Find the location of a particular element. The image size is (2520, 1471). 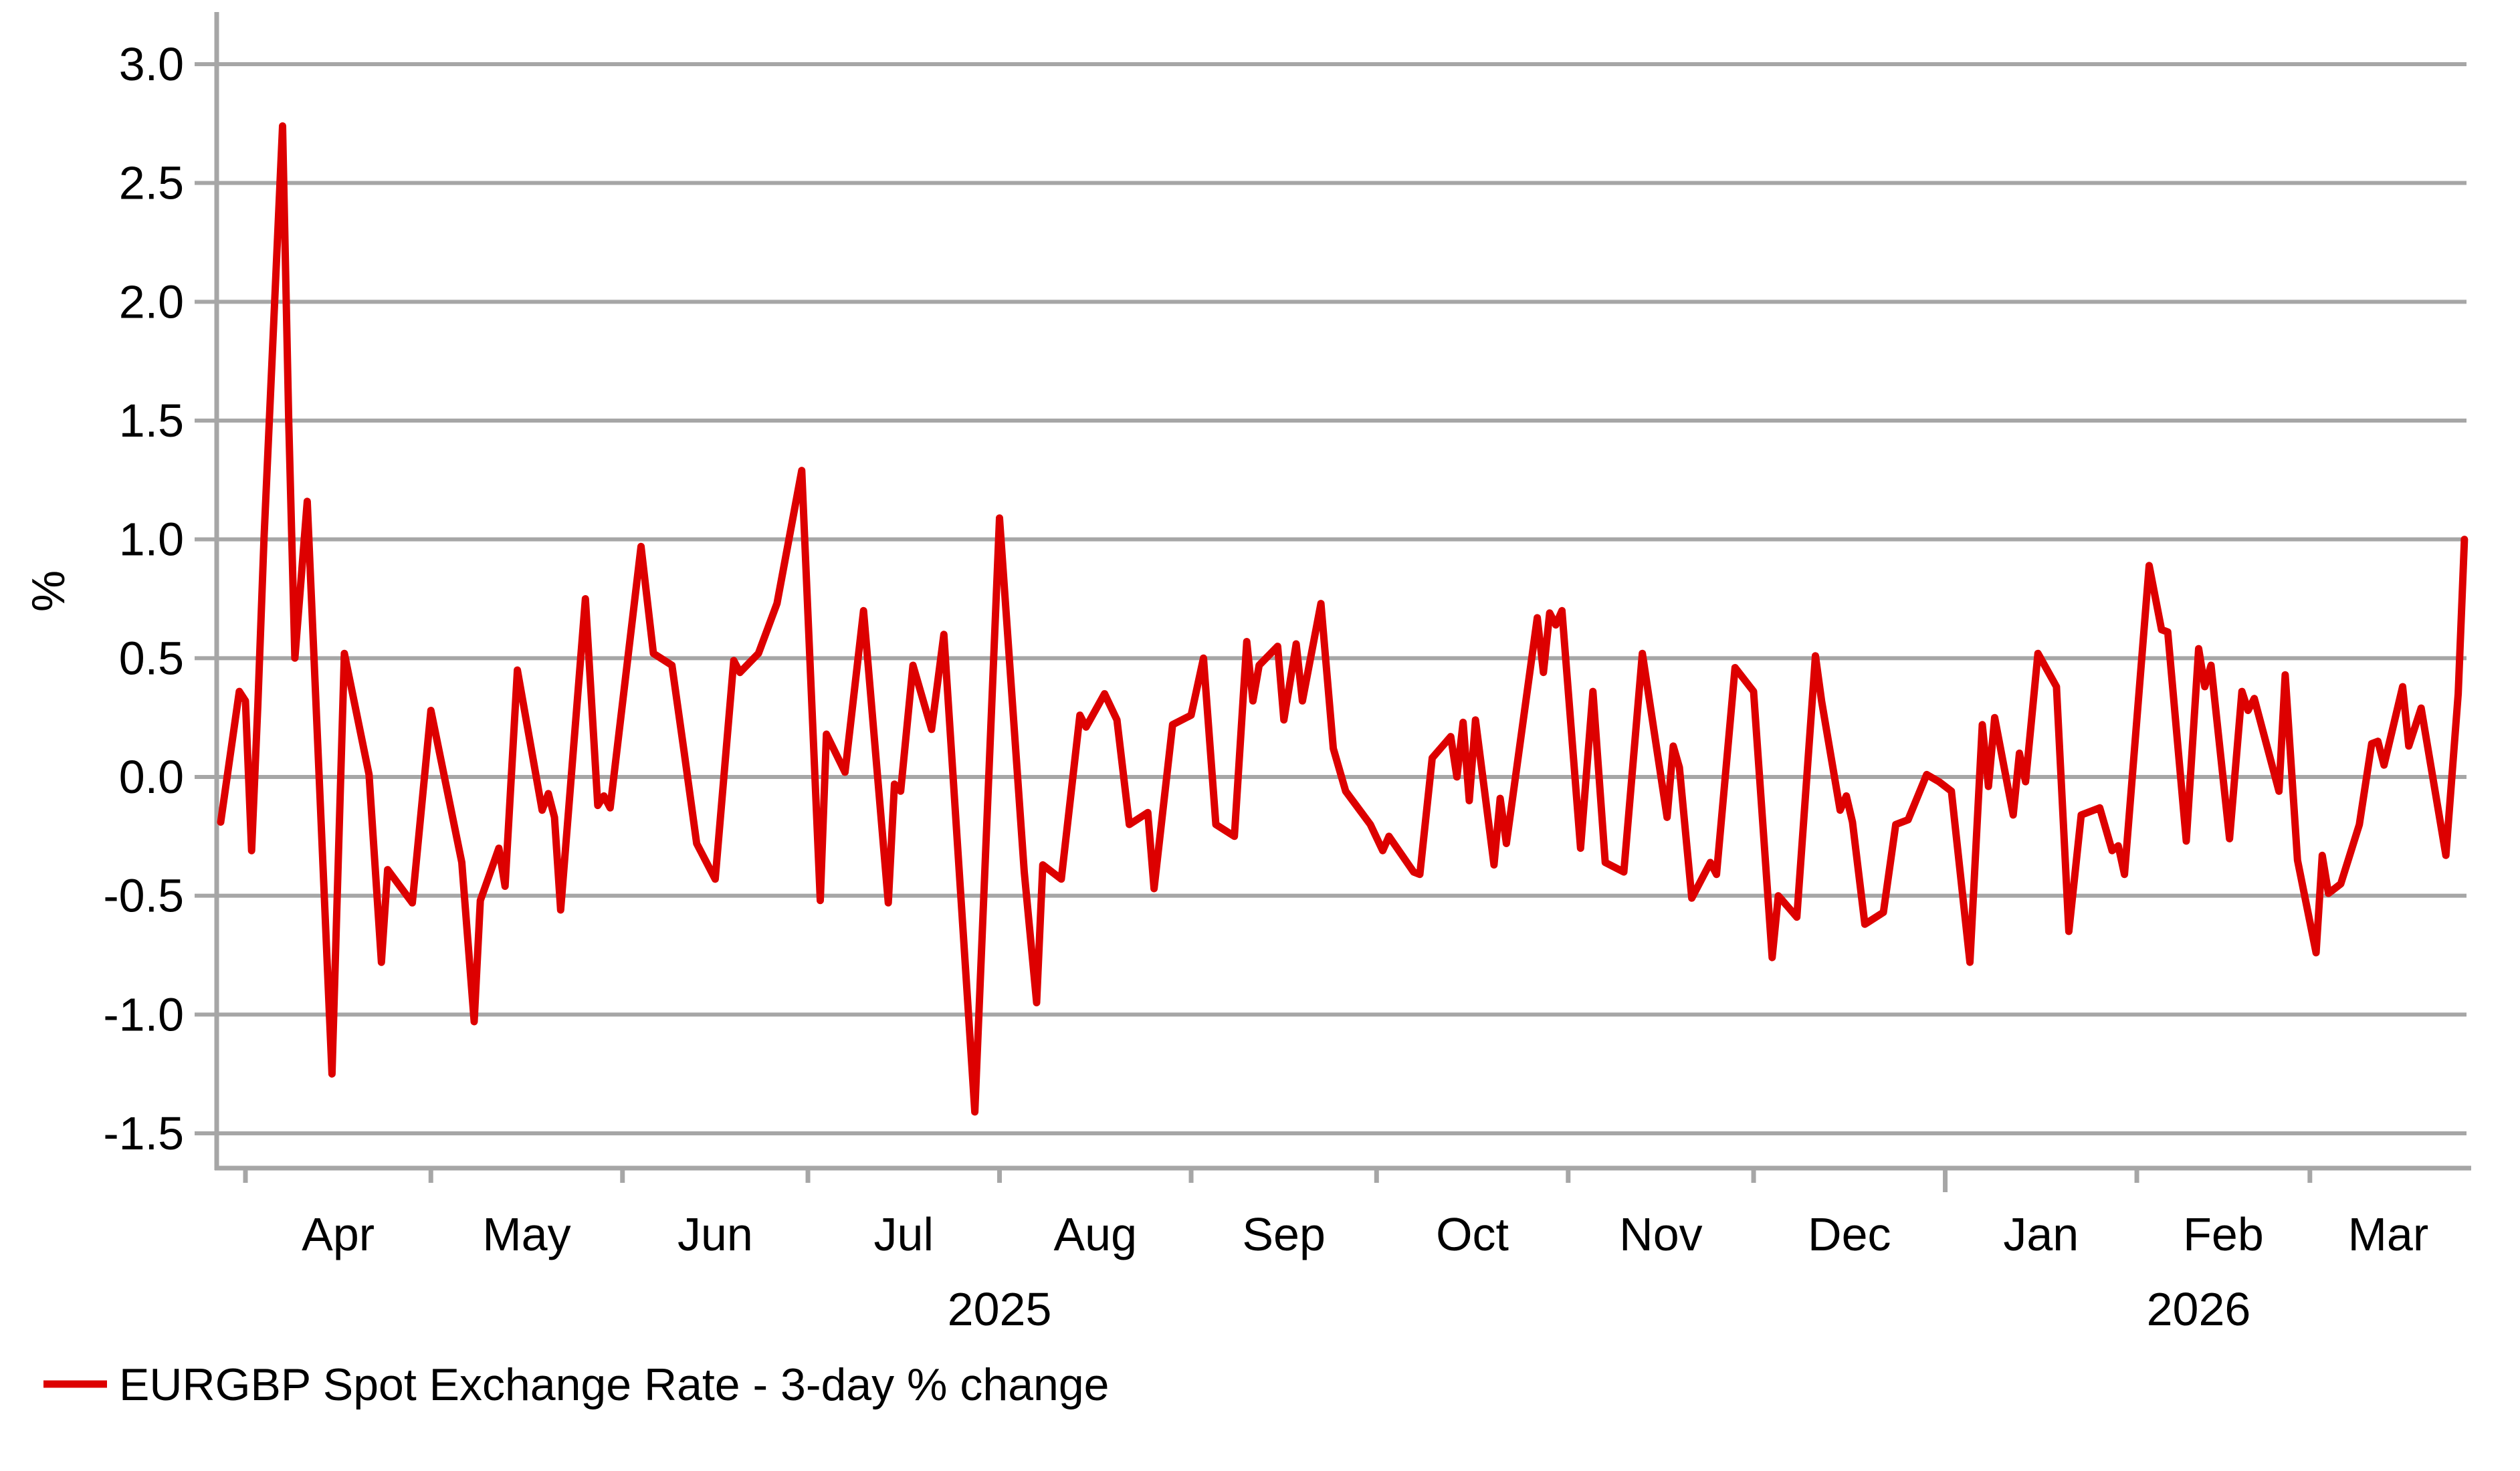

x-month-label: Feb is located at coordinates (2223, 1234).